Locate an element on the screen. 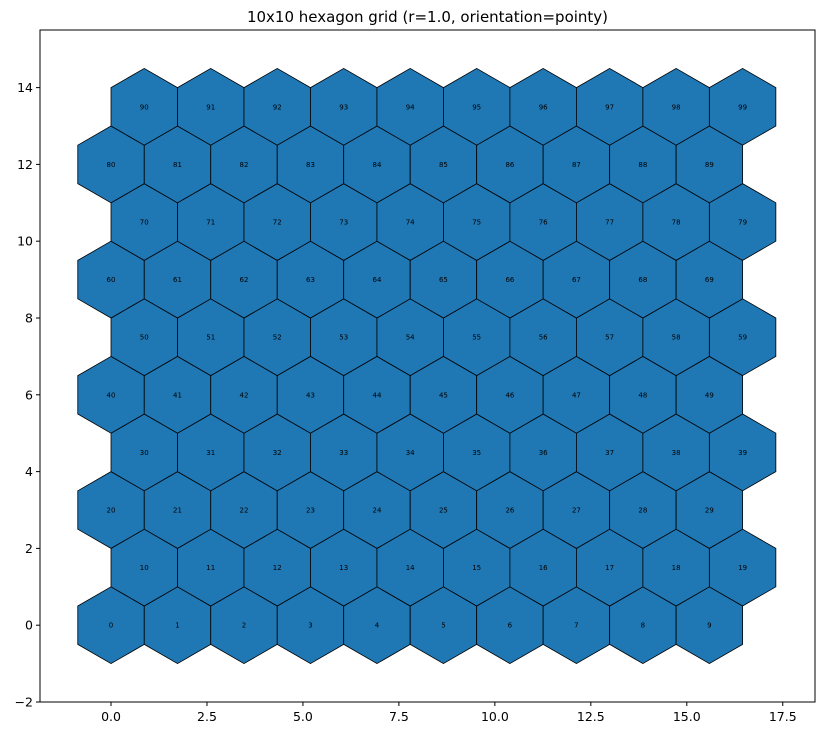 This screenshot has width=825, height=740. hex-cell-label-68: 68 is located at coordinates (642, 280).